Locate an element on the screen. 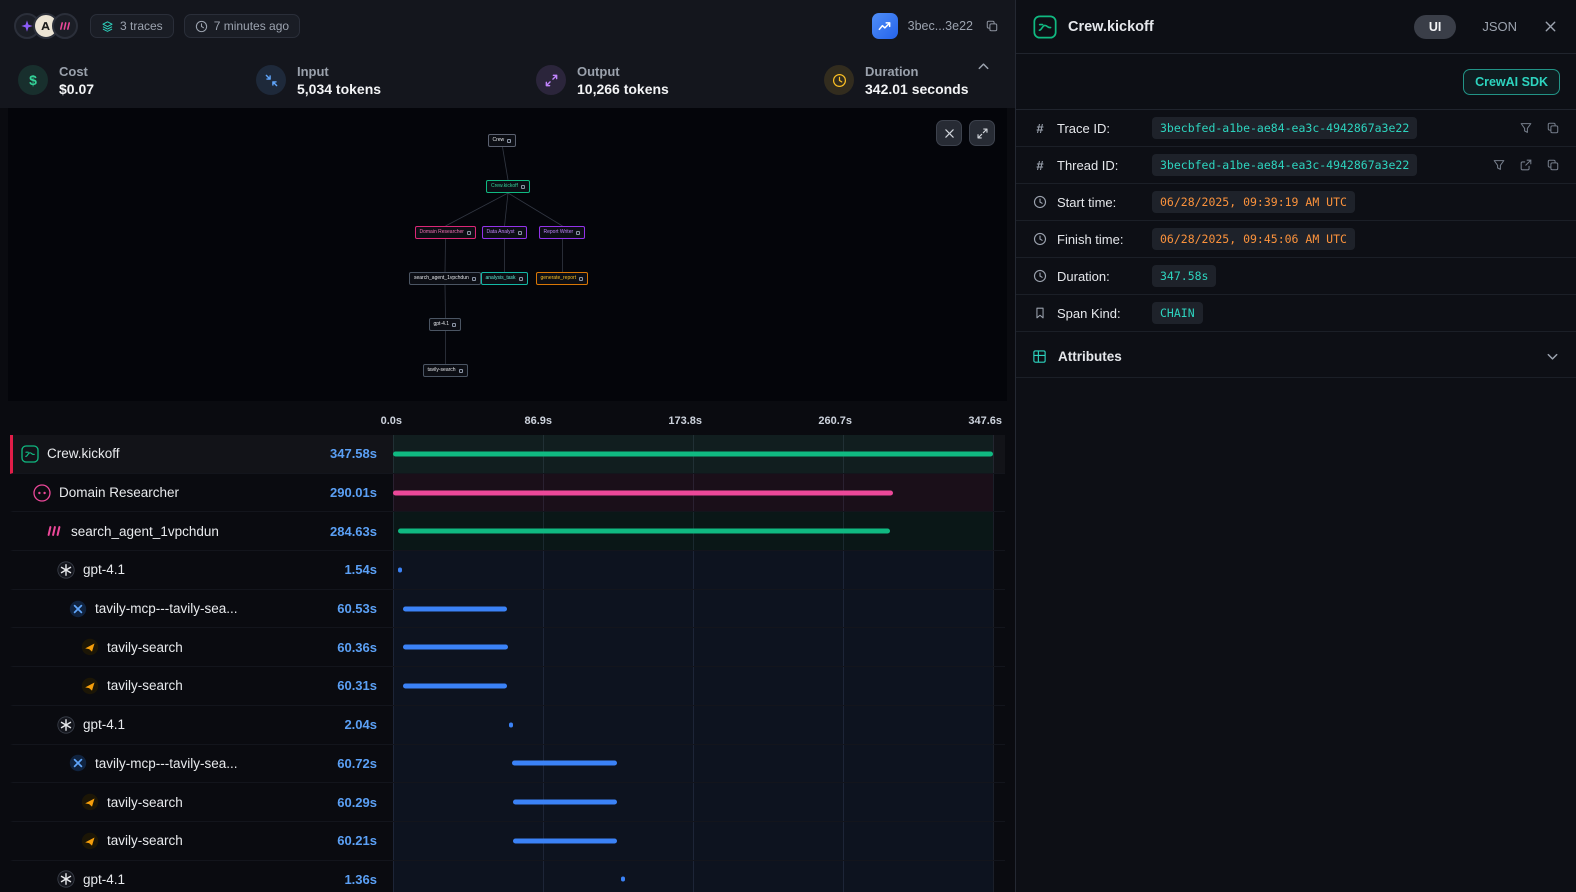 This screenshot has width=1576, height=892. span-row-search-agent-1vpchdun: search_agent_1vpchdun 284.63s is located at coordinates (507, 532).